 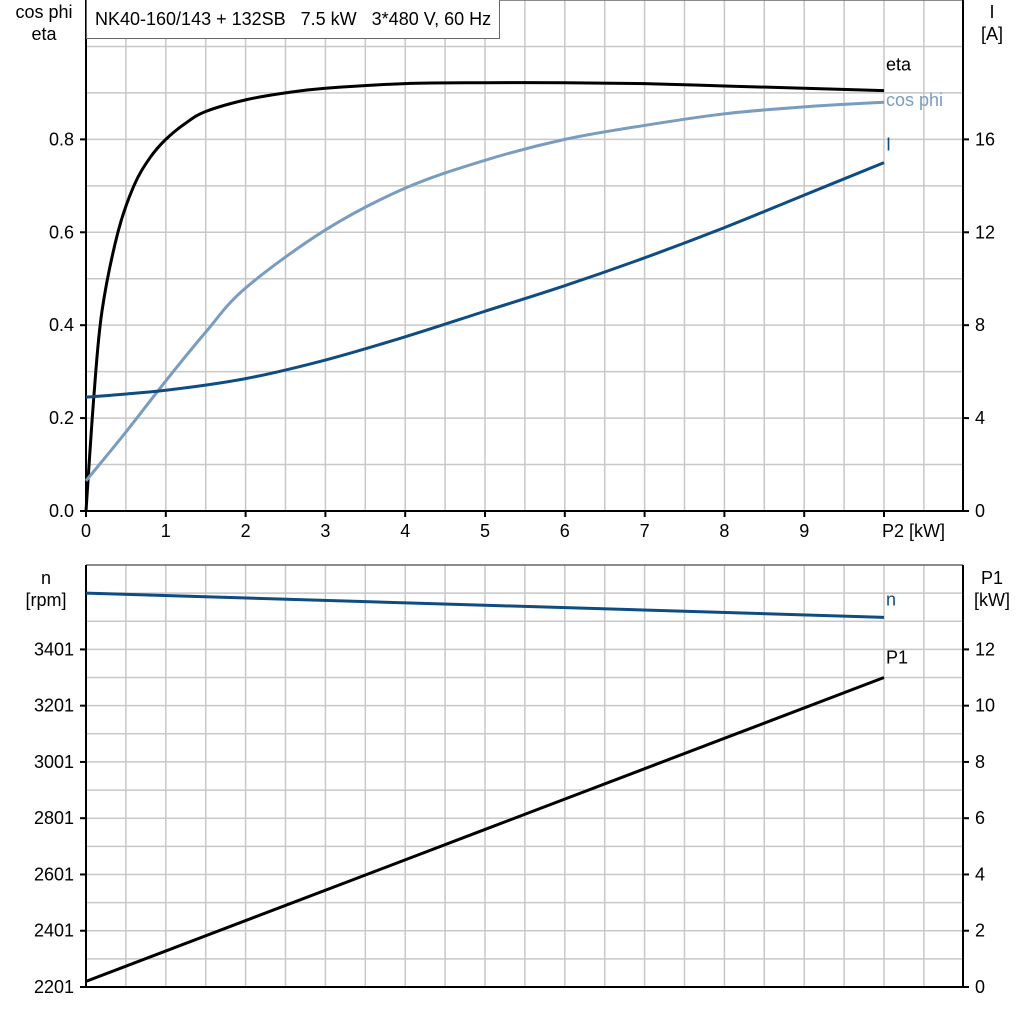 I want to click on right-axis-label: P1, so click(x=992, y=578).